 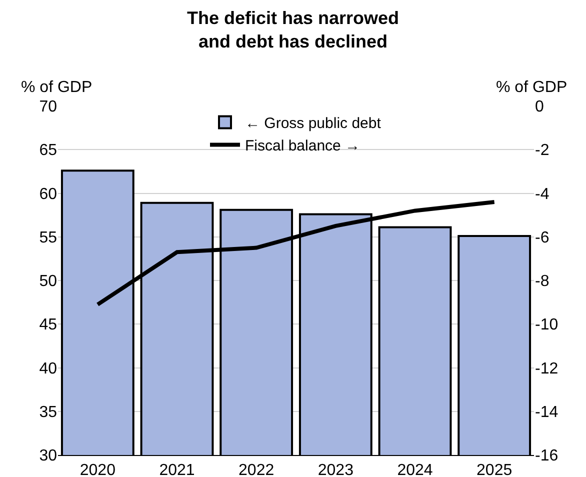 I want to click on y-tick-label: 30, so click(x=48, y=456).